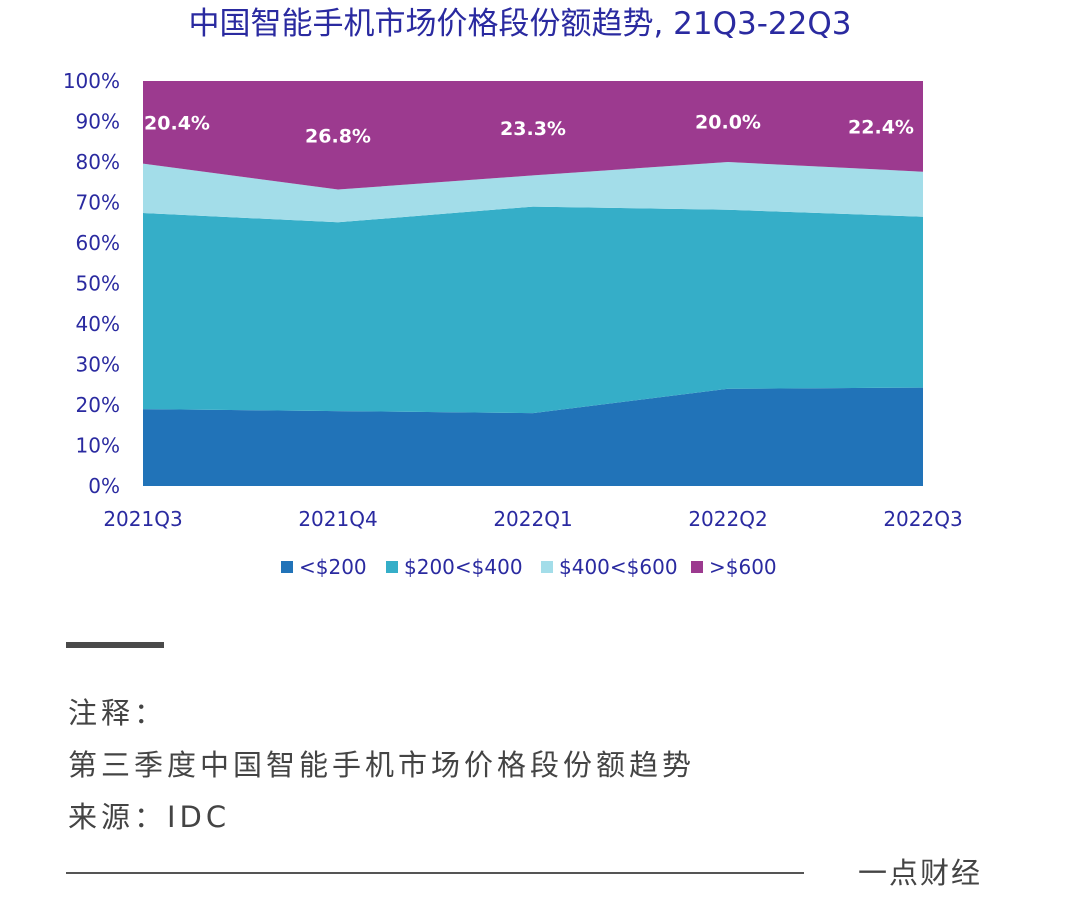 The width and height of the screenshot is (1080, 917). Describe the element at coordinates (333, 567) in the screenshot. I see `legend-label: <$200` at that location.